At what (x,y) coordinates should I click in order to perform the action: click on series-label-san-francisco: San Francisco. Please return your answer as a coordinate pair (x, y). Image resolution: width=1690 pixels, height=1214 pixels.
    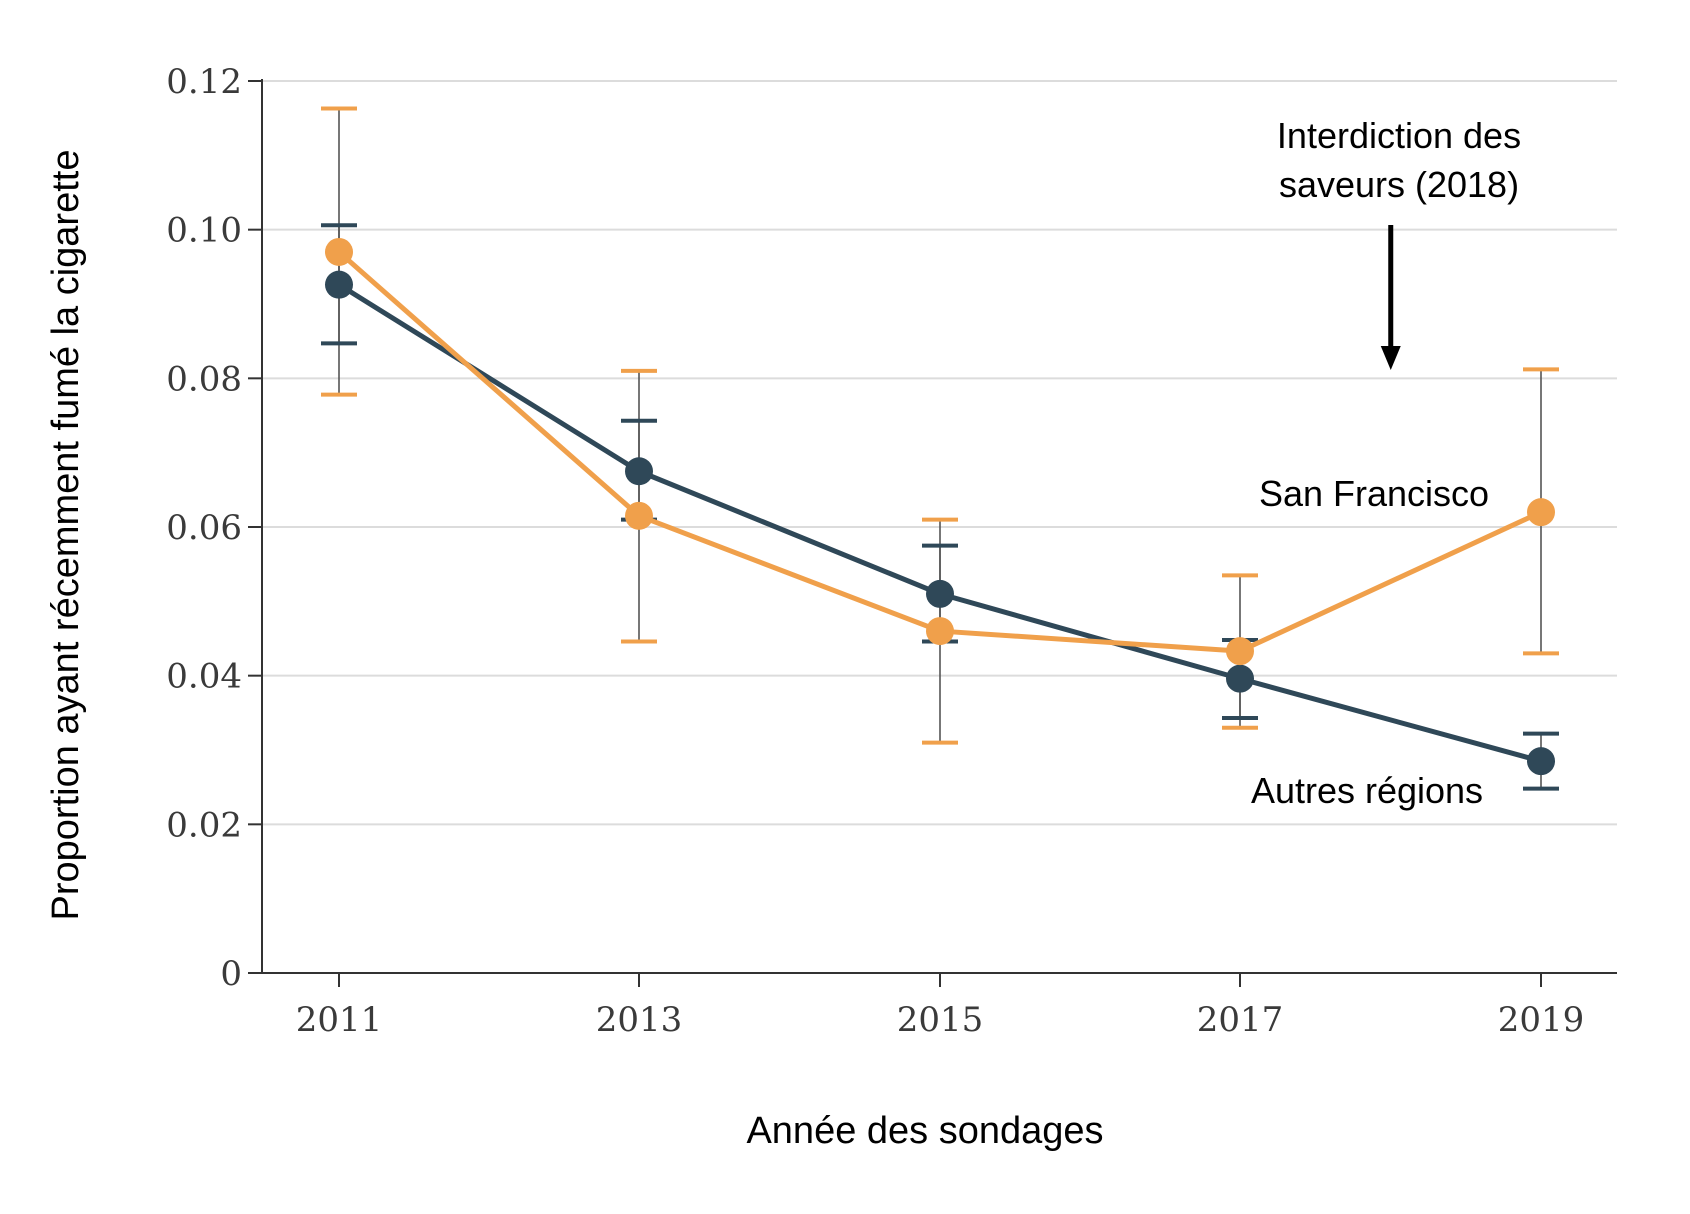
    Looking at the image, I should click on (1374, 493).